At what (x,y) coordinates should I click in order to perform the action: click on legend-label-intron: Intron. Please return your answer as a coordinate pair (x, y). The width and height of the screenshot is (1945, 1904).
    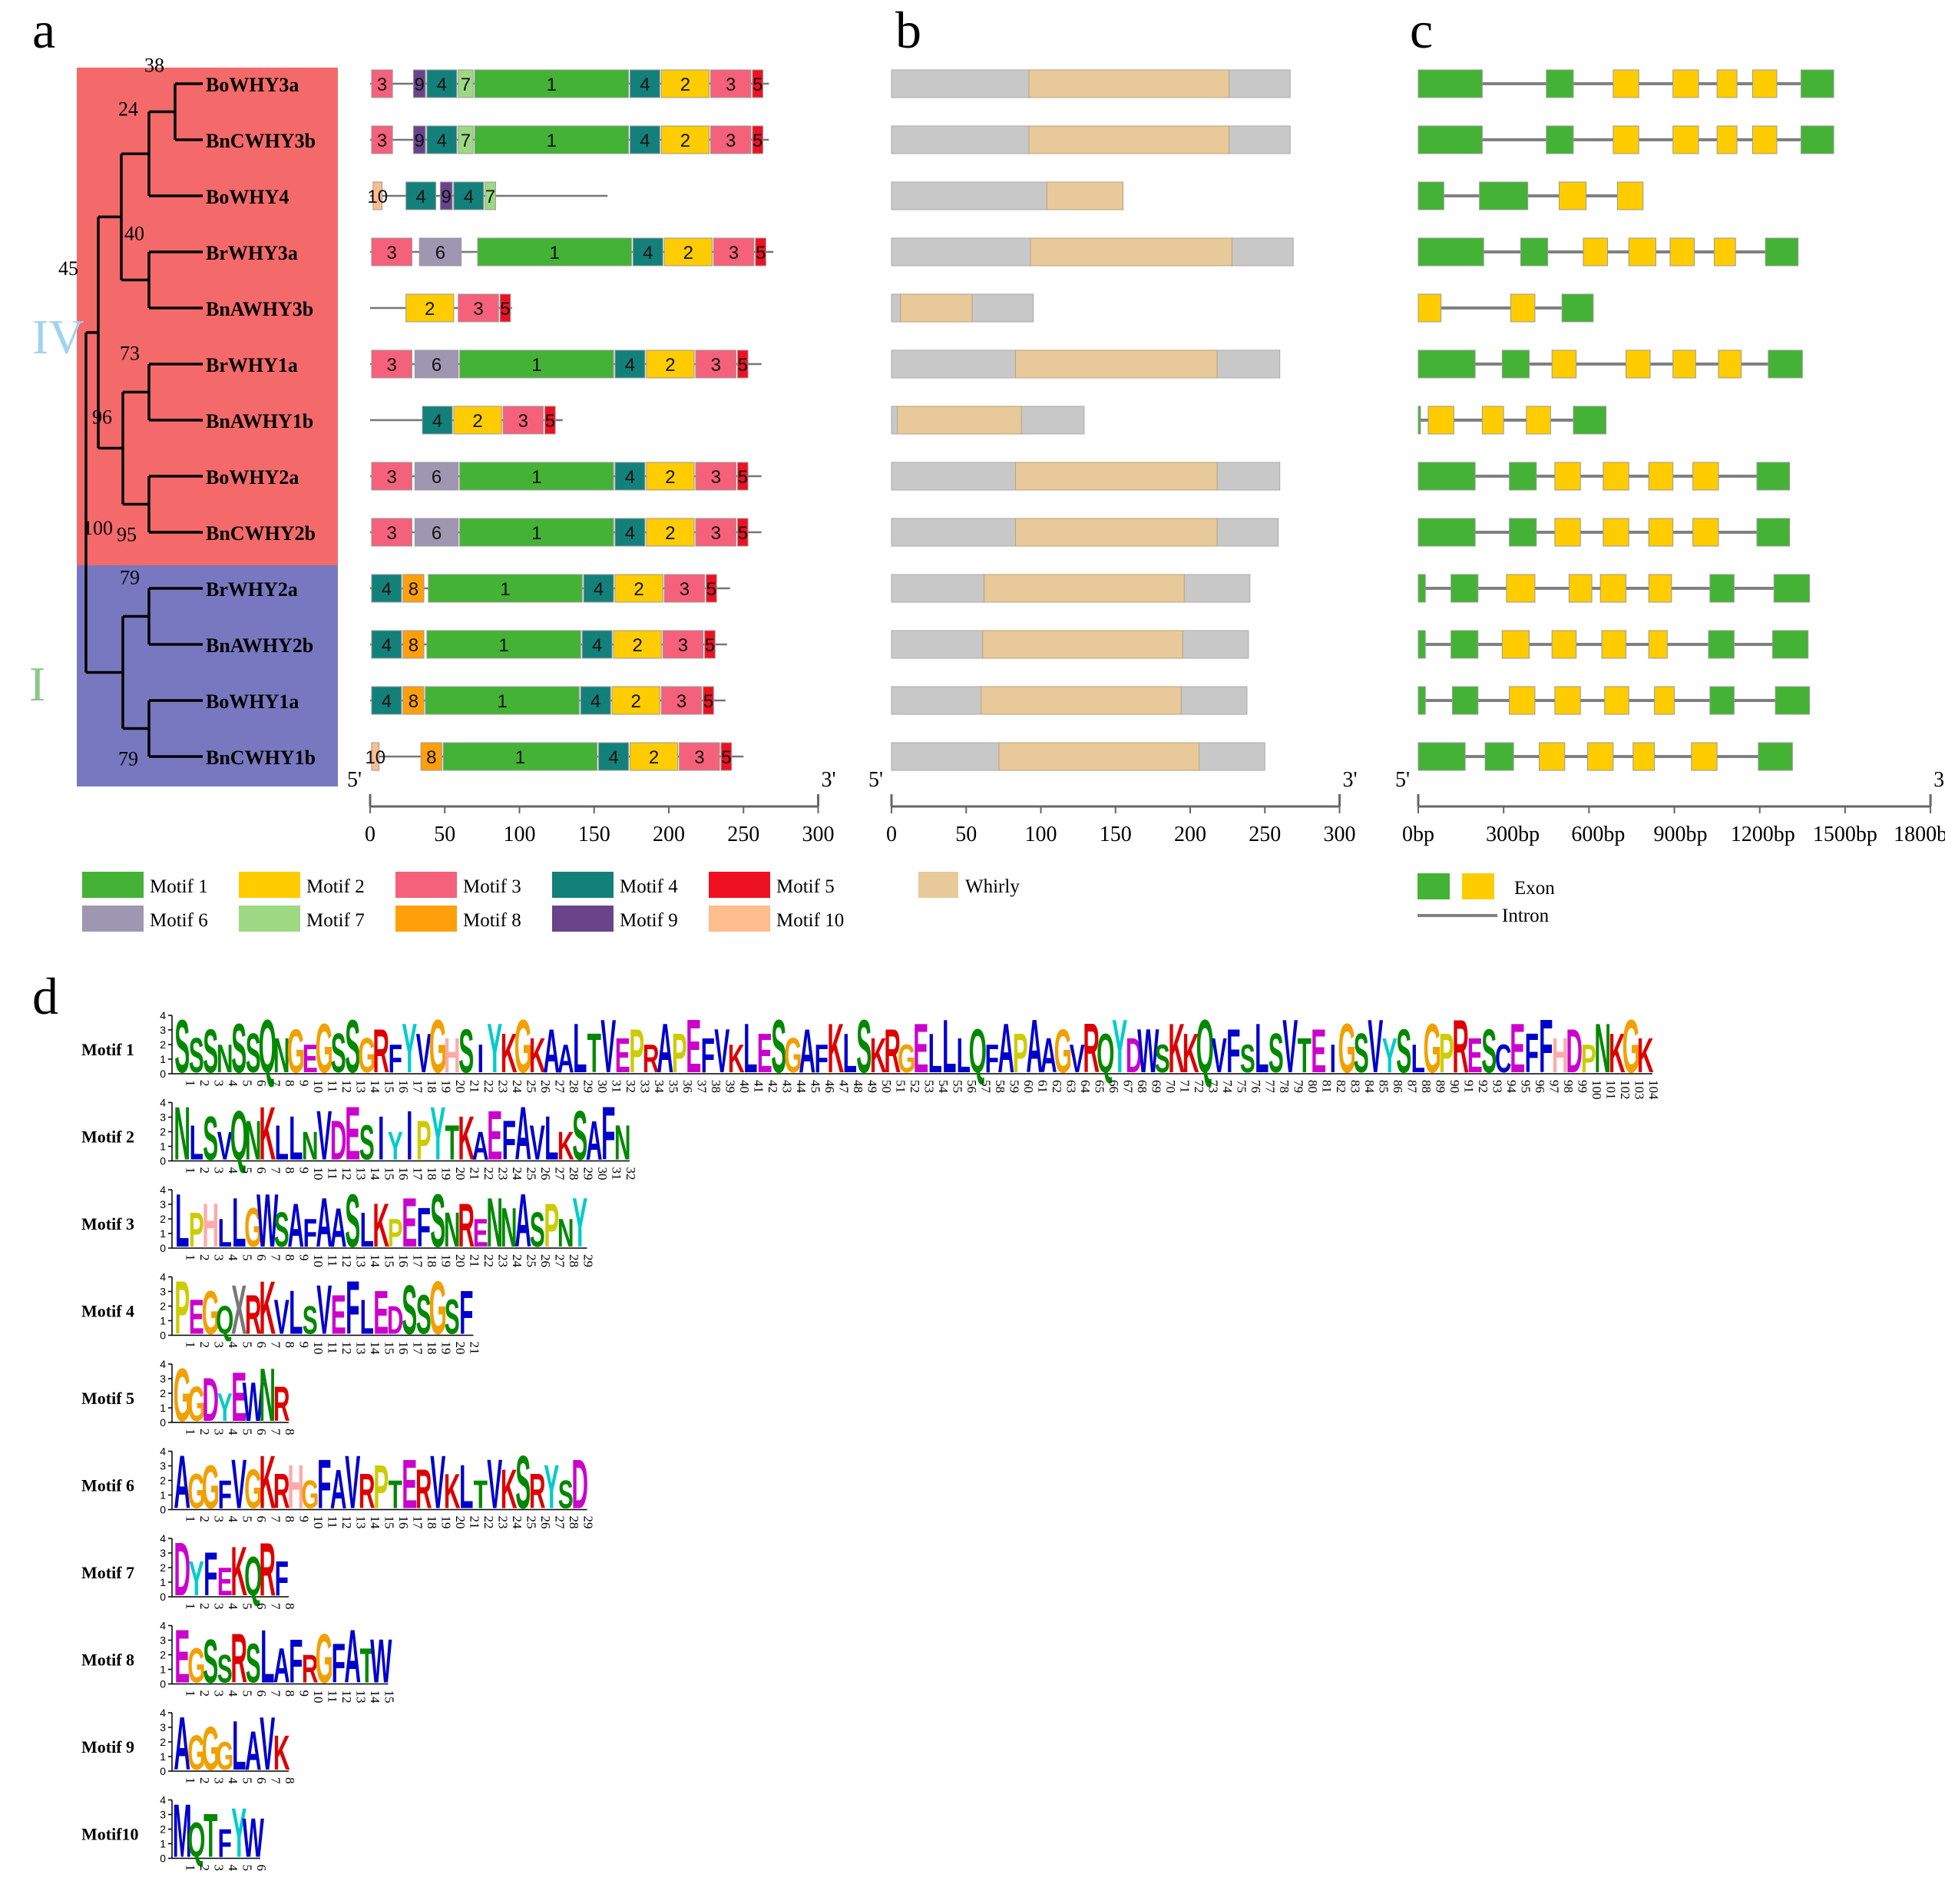
    Looking at the image, I should click on (1526, 916).